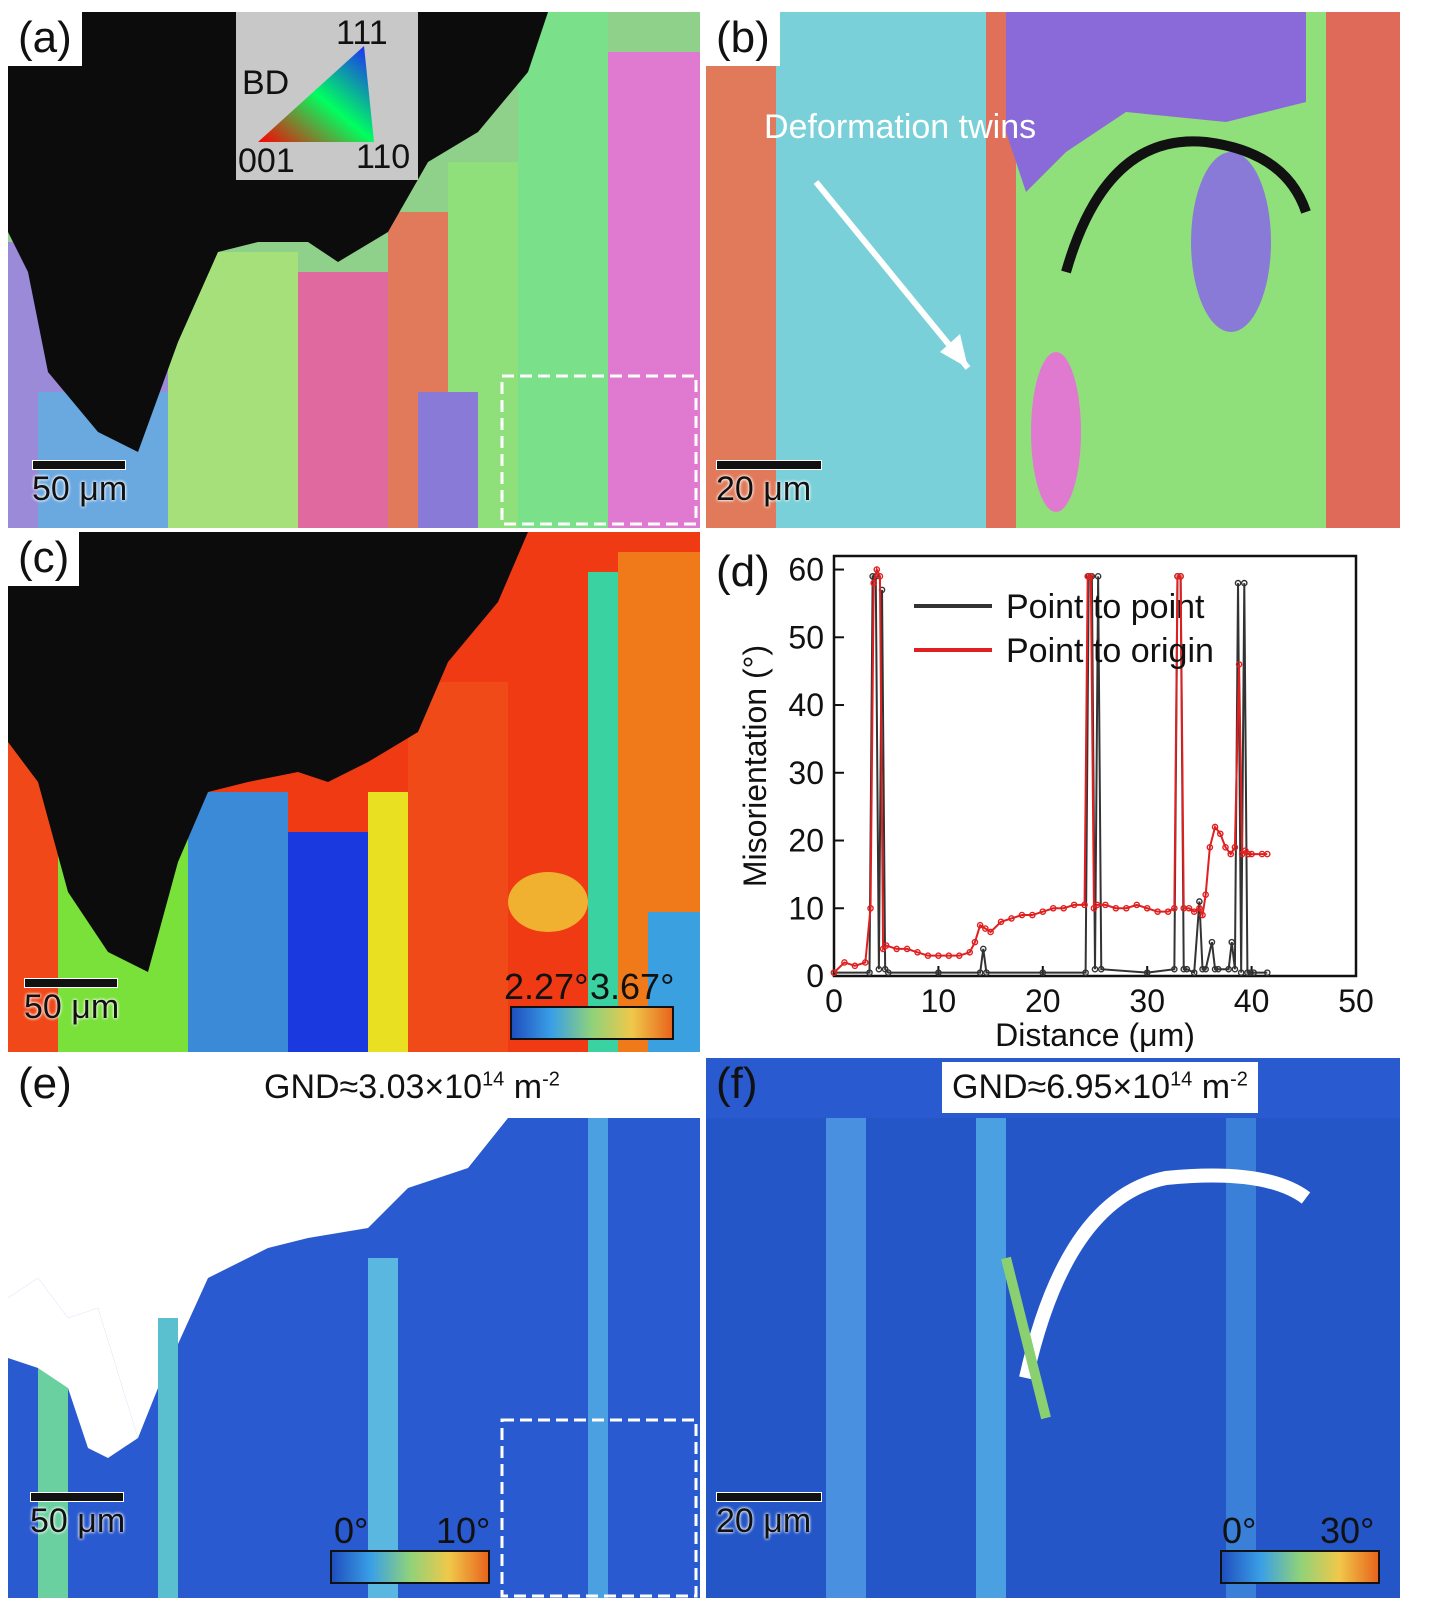 The image size is (1438, 1600). I want to click on colorbar-min-f: 0°, so click(1239, 1530).